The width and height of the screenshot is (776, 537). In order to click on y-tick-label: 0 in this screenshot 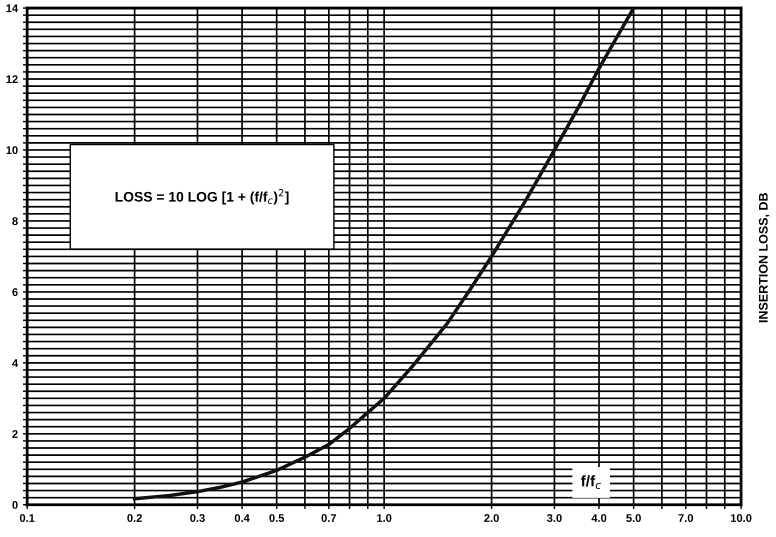, I will do `click(15, 505)`.